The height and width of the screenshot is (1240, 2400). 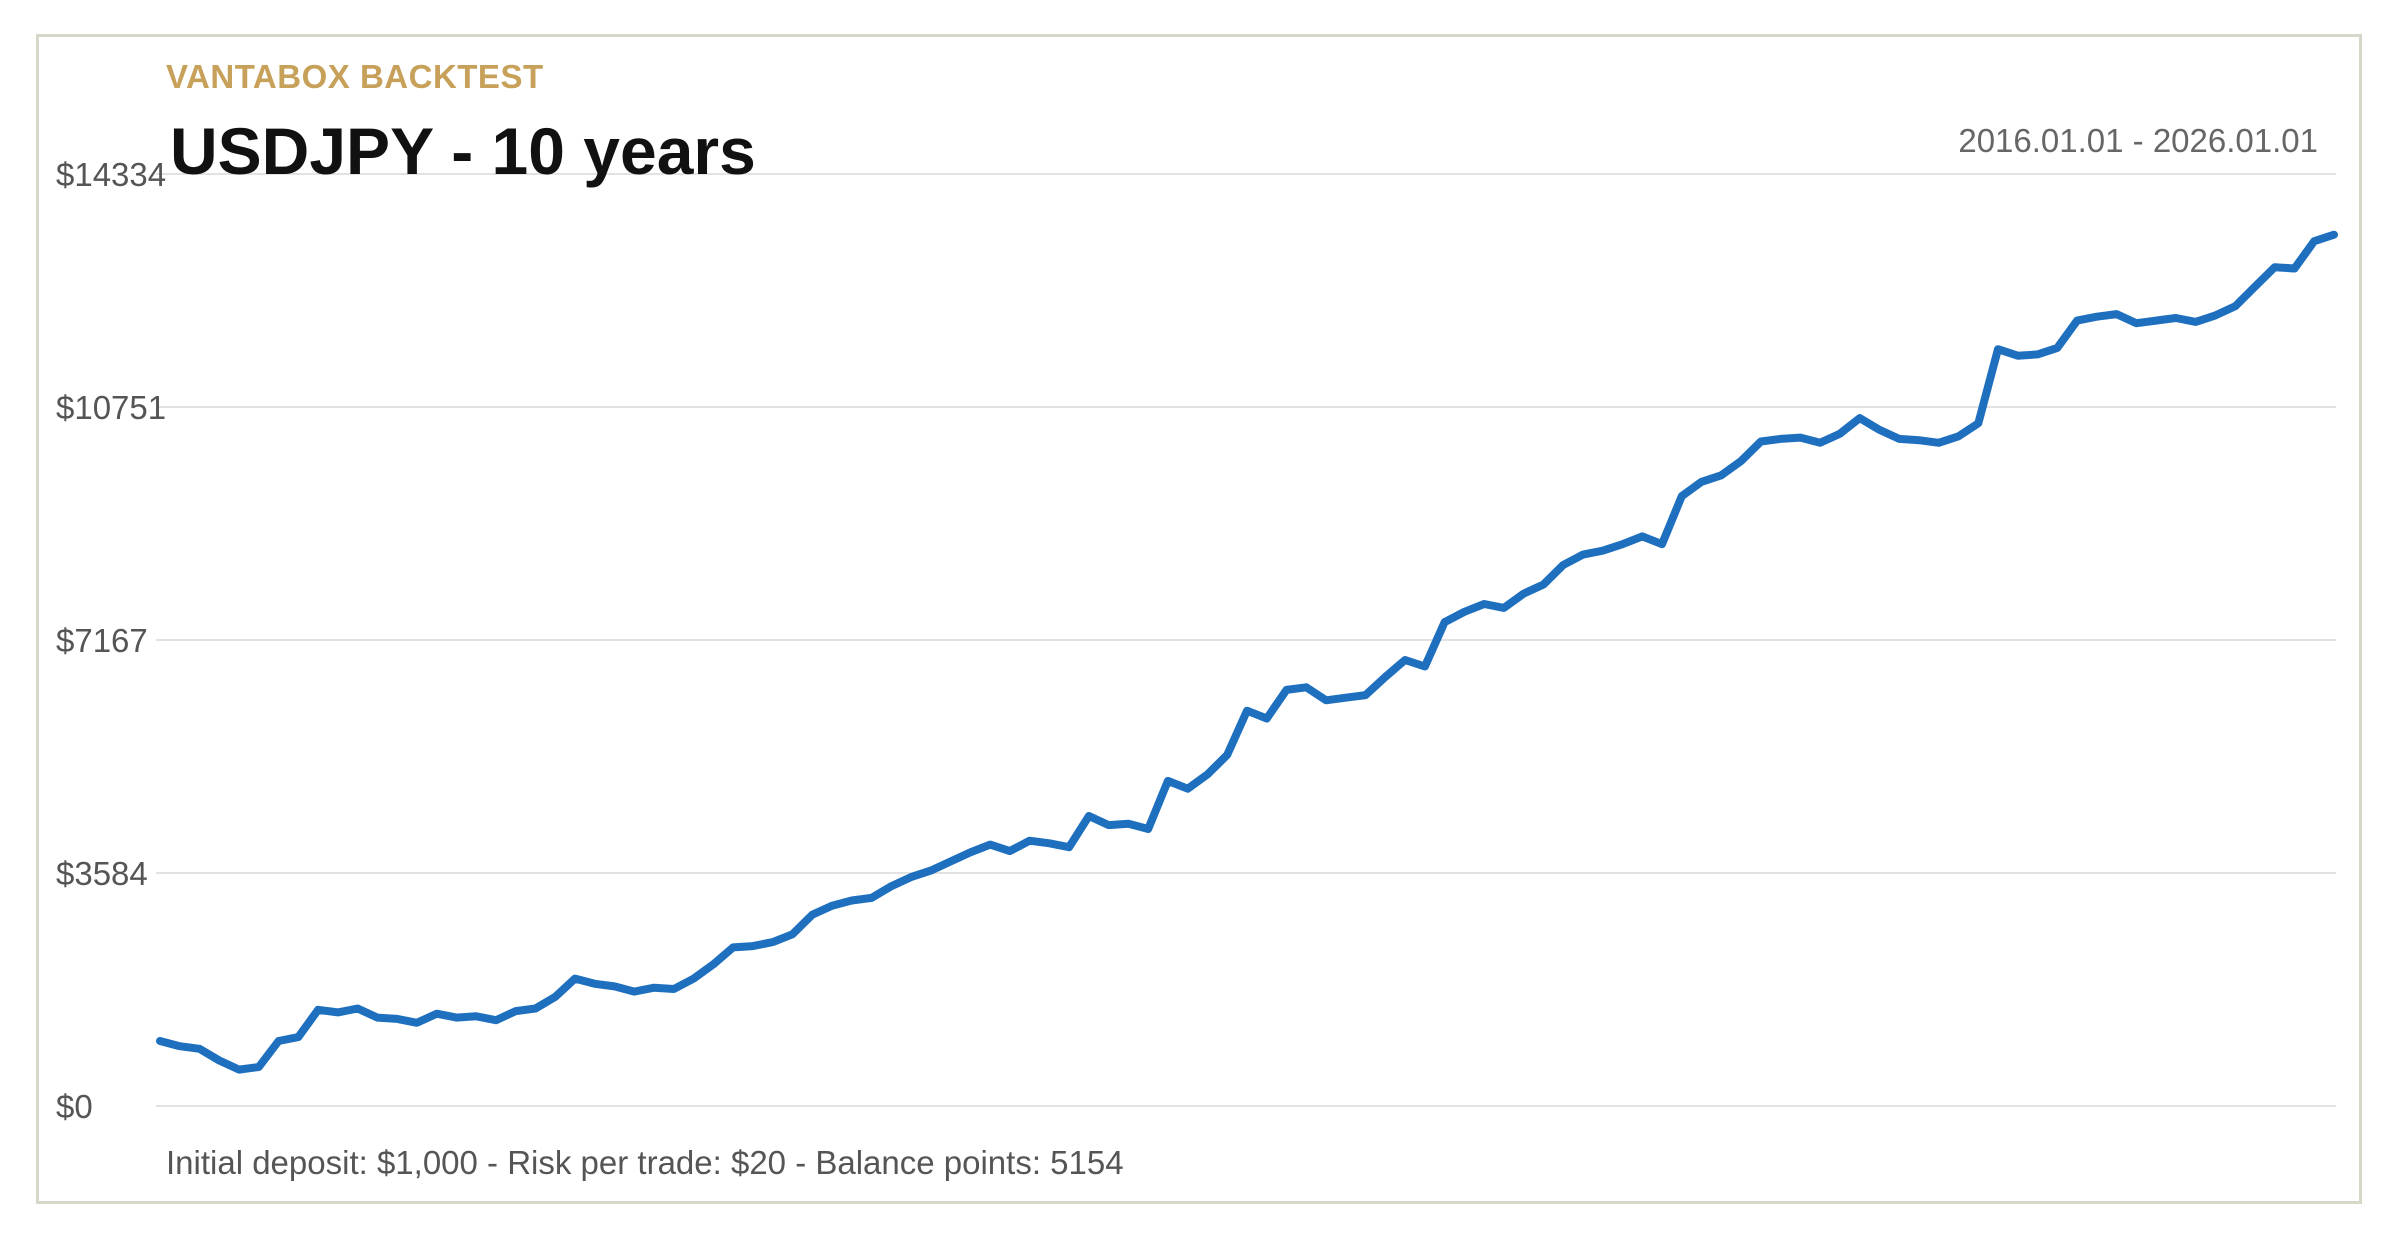 I want to click on y-tick-label: $10751, so click(x=111, y=407).